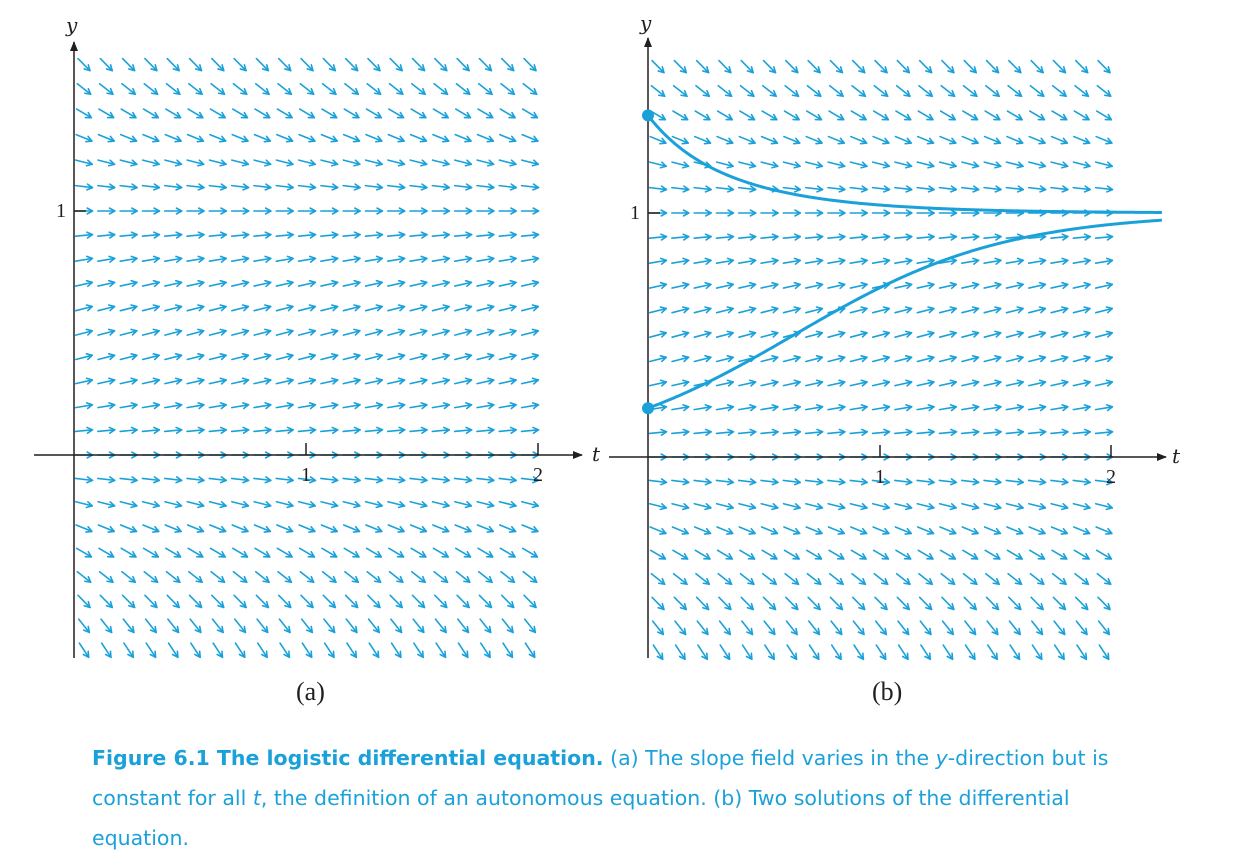 This screenshot has height=868, width=1238. I want to click on caption-text-2: -direction but is constant for all, so click(600, 778).